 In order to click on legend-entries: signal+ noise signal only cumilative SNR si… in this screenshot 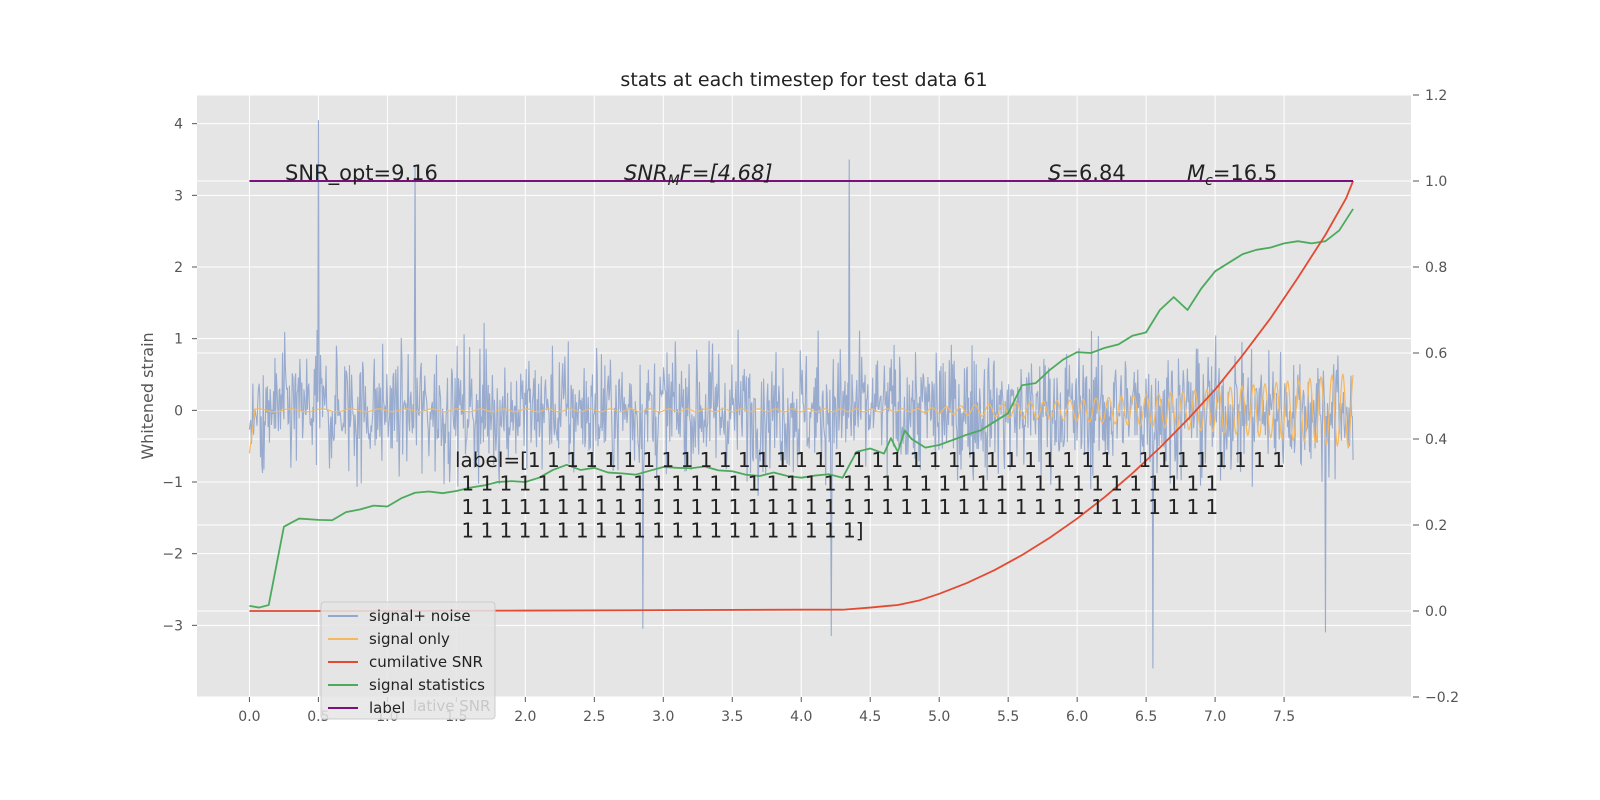, I will do `click(406, 662)`.